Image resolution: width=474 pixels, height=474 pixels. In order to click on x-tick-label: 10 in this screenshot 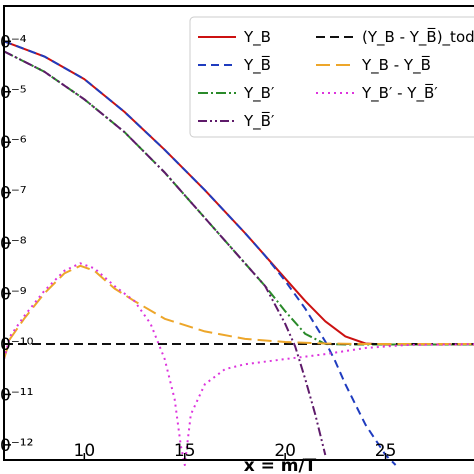, I will do `click(85, 451)`.